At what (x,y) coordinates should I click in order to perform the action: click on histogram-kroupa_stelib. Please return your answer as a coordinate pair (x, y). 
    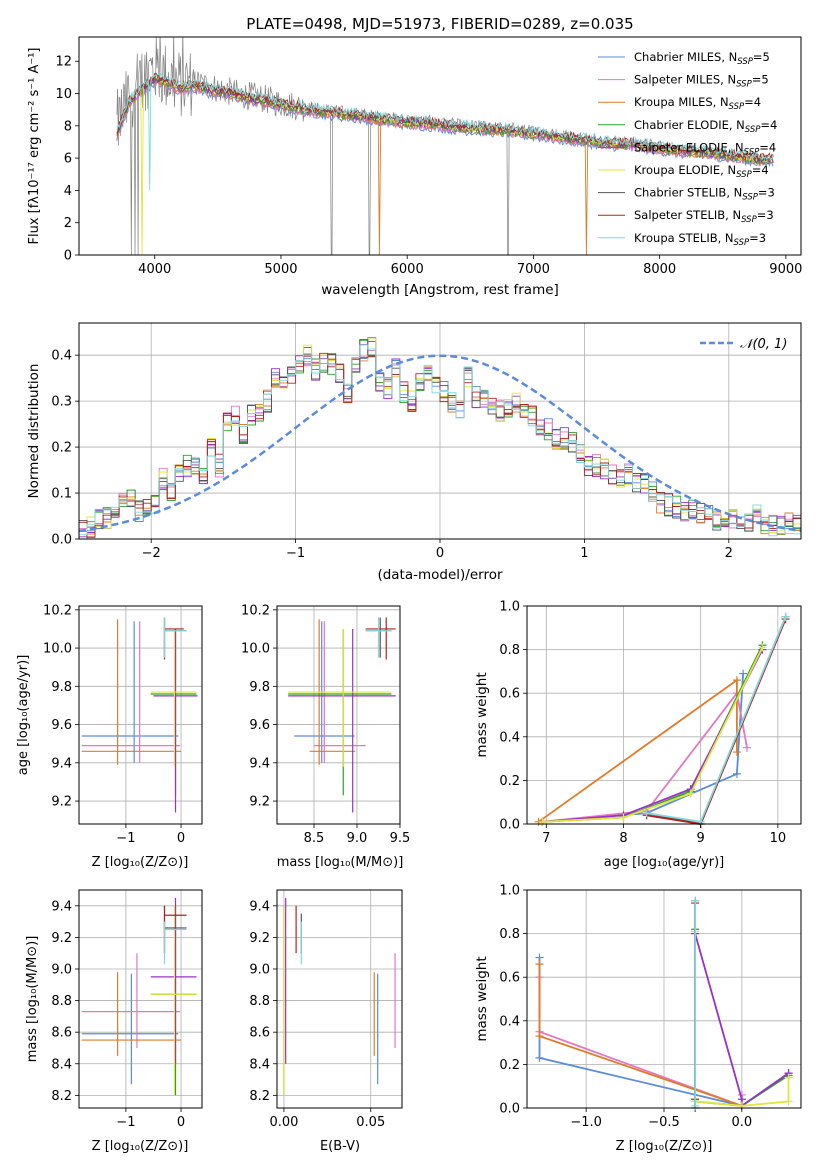
    Looking at the image, I should click on (440, 440).